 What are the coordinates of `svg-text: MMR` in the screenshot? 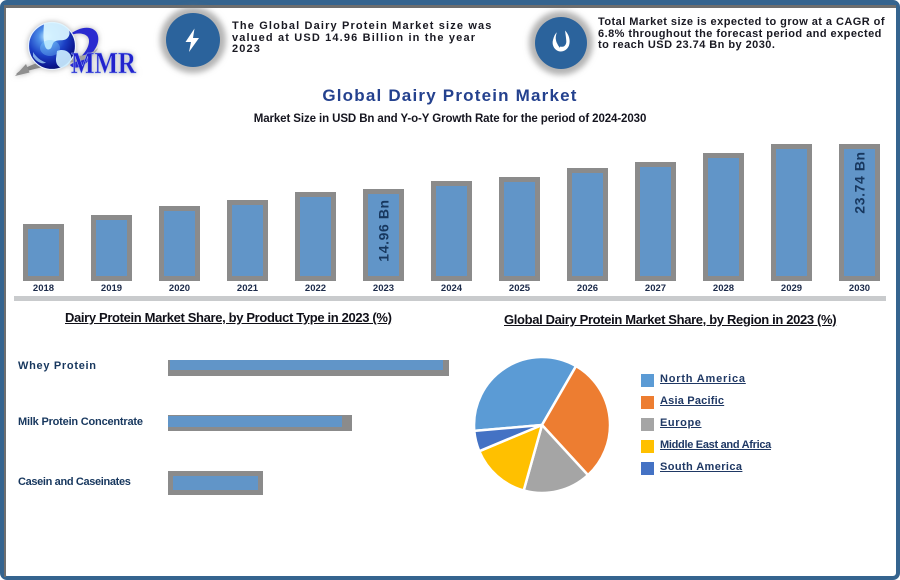 It's located at (103, 62).